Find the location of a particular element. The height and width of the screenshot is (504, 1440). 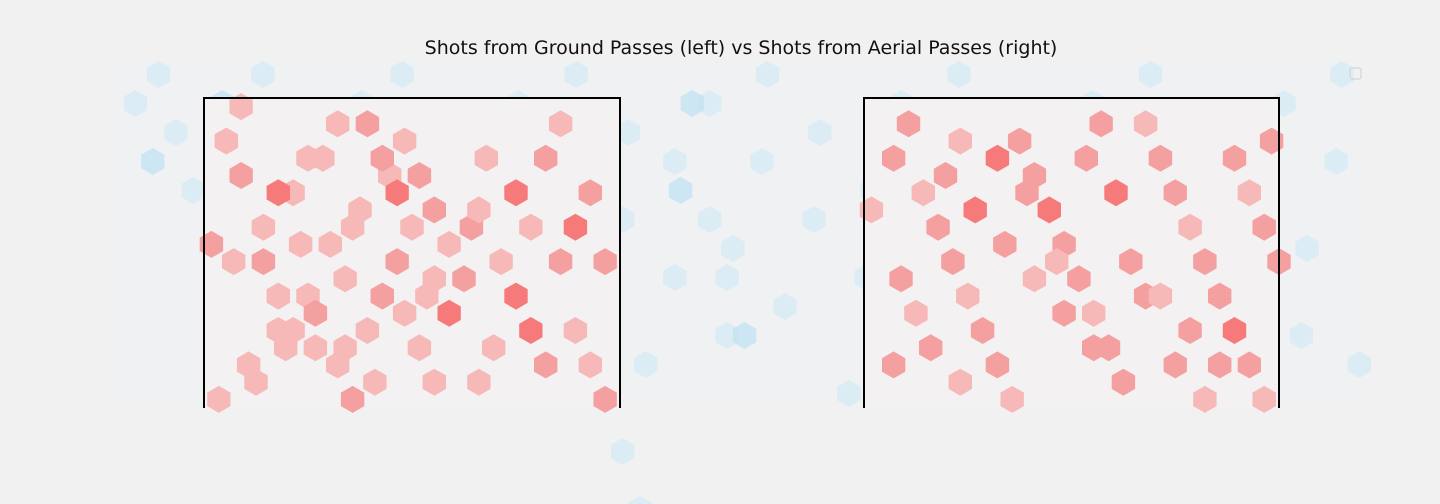

legend-box is located at coordinates (1355, 73).